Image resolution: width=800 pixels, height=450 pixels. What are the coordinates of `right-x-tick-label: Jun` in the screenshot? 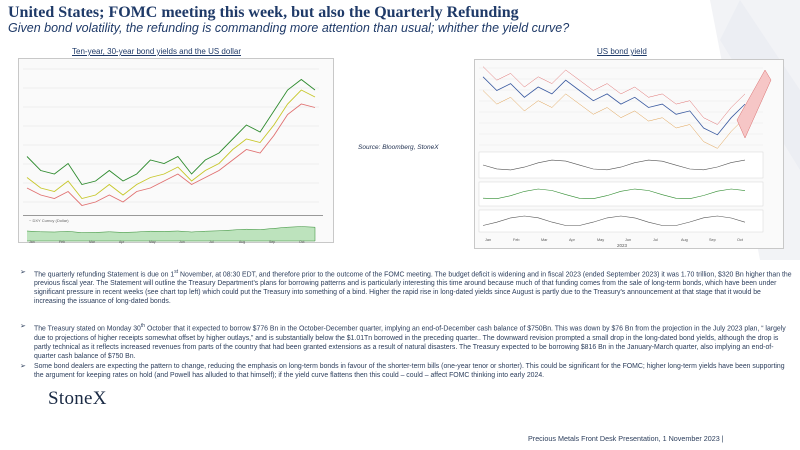 It's located at (628, 240).